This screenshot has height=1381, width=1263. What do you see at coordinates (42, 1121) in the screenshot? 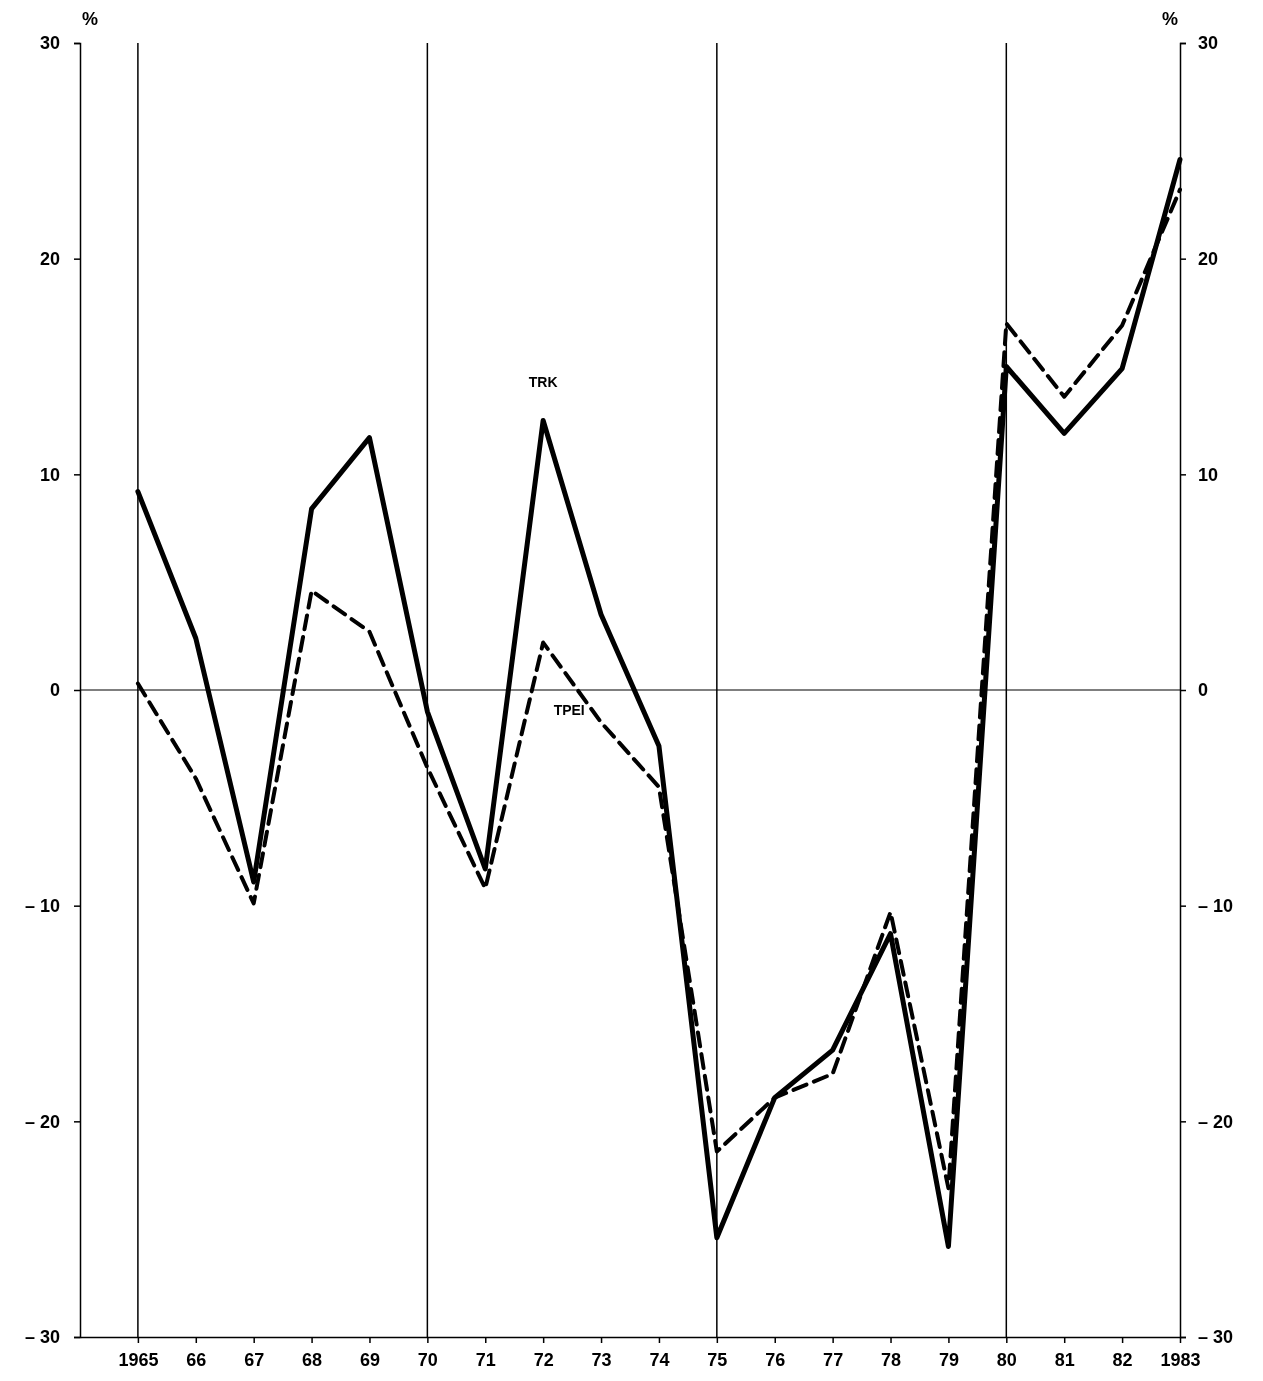
I see `y-tick-label: – 20` at bounding box center [42, 1121].